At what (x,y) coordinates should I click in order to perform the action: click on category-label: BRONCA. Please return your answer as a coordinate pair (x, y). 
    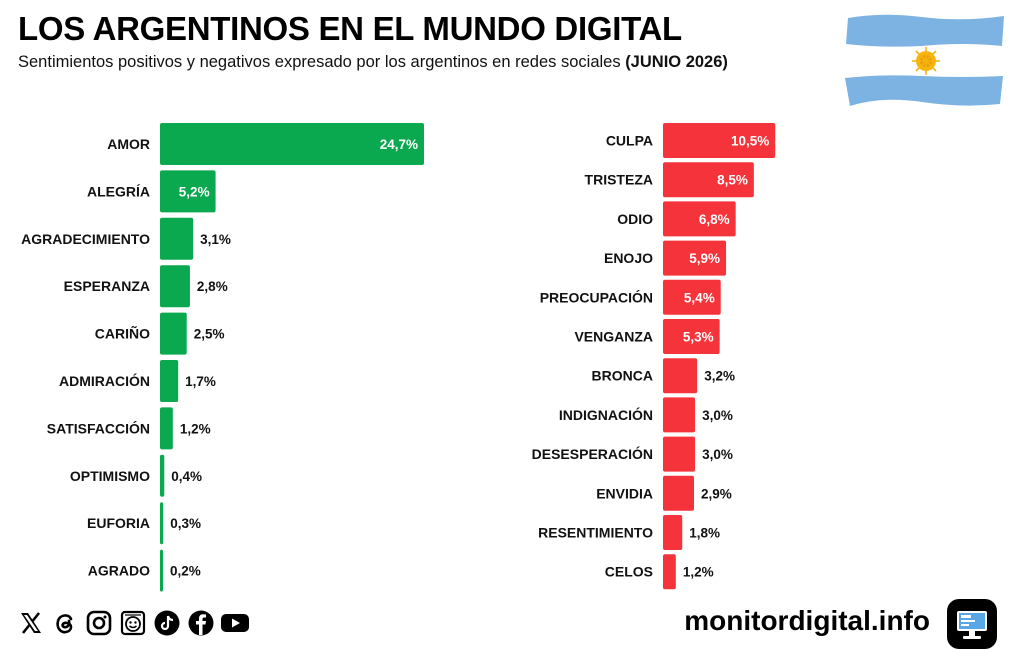
    Looking at the image, I should click on (622, 376).